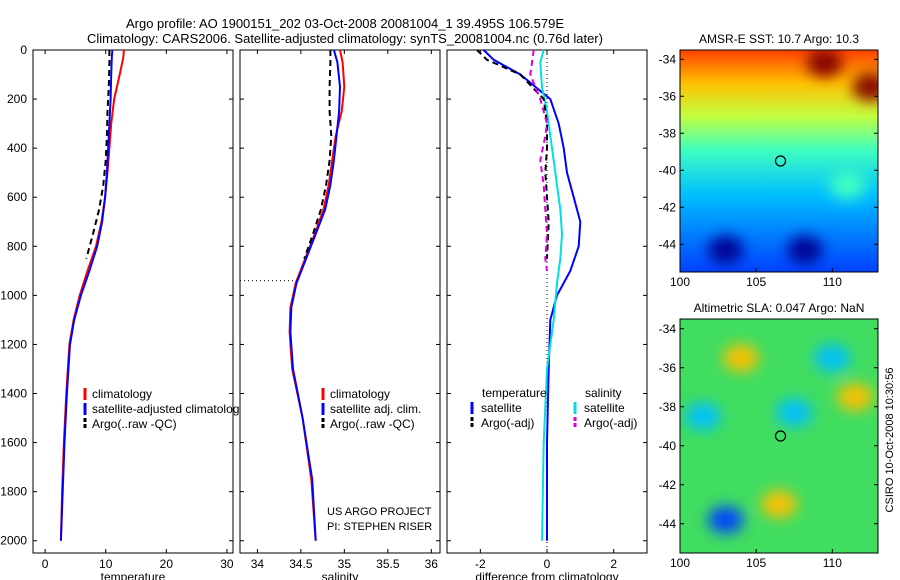  What do you see at coordinates (258, 564) in the screenshot?
I see `x-tick-label: 34` at bounding box center [258, 564].